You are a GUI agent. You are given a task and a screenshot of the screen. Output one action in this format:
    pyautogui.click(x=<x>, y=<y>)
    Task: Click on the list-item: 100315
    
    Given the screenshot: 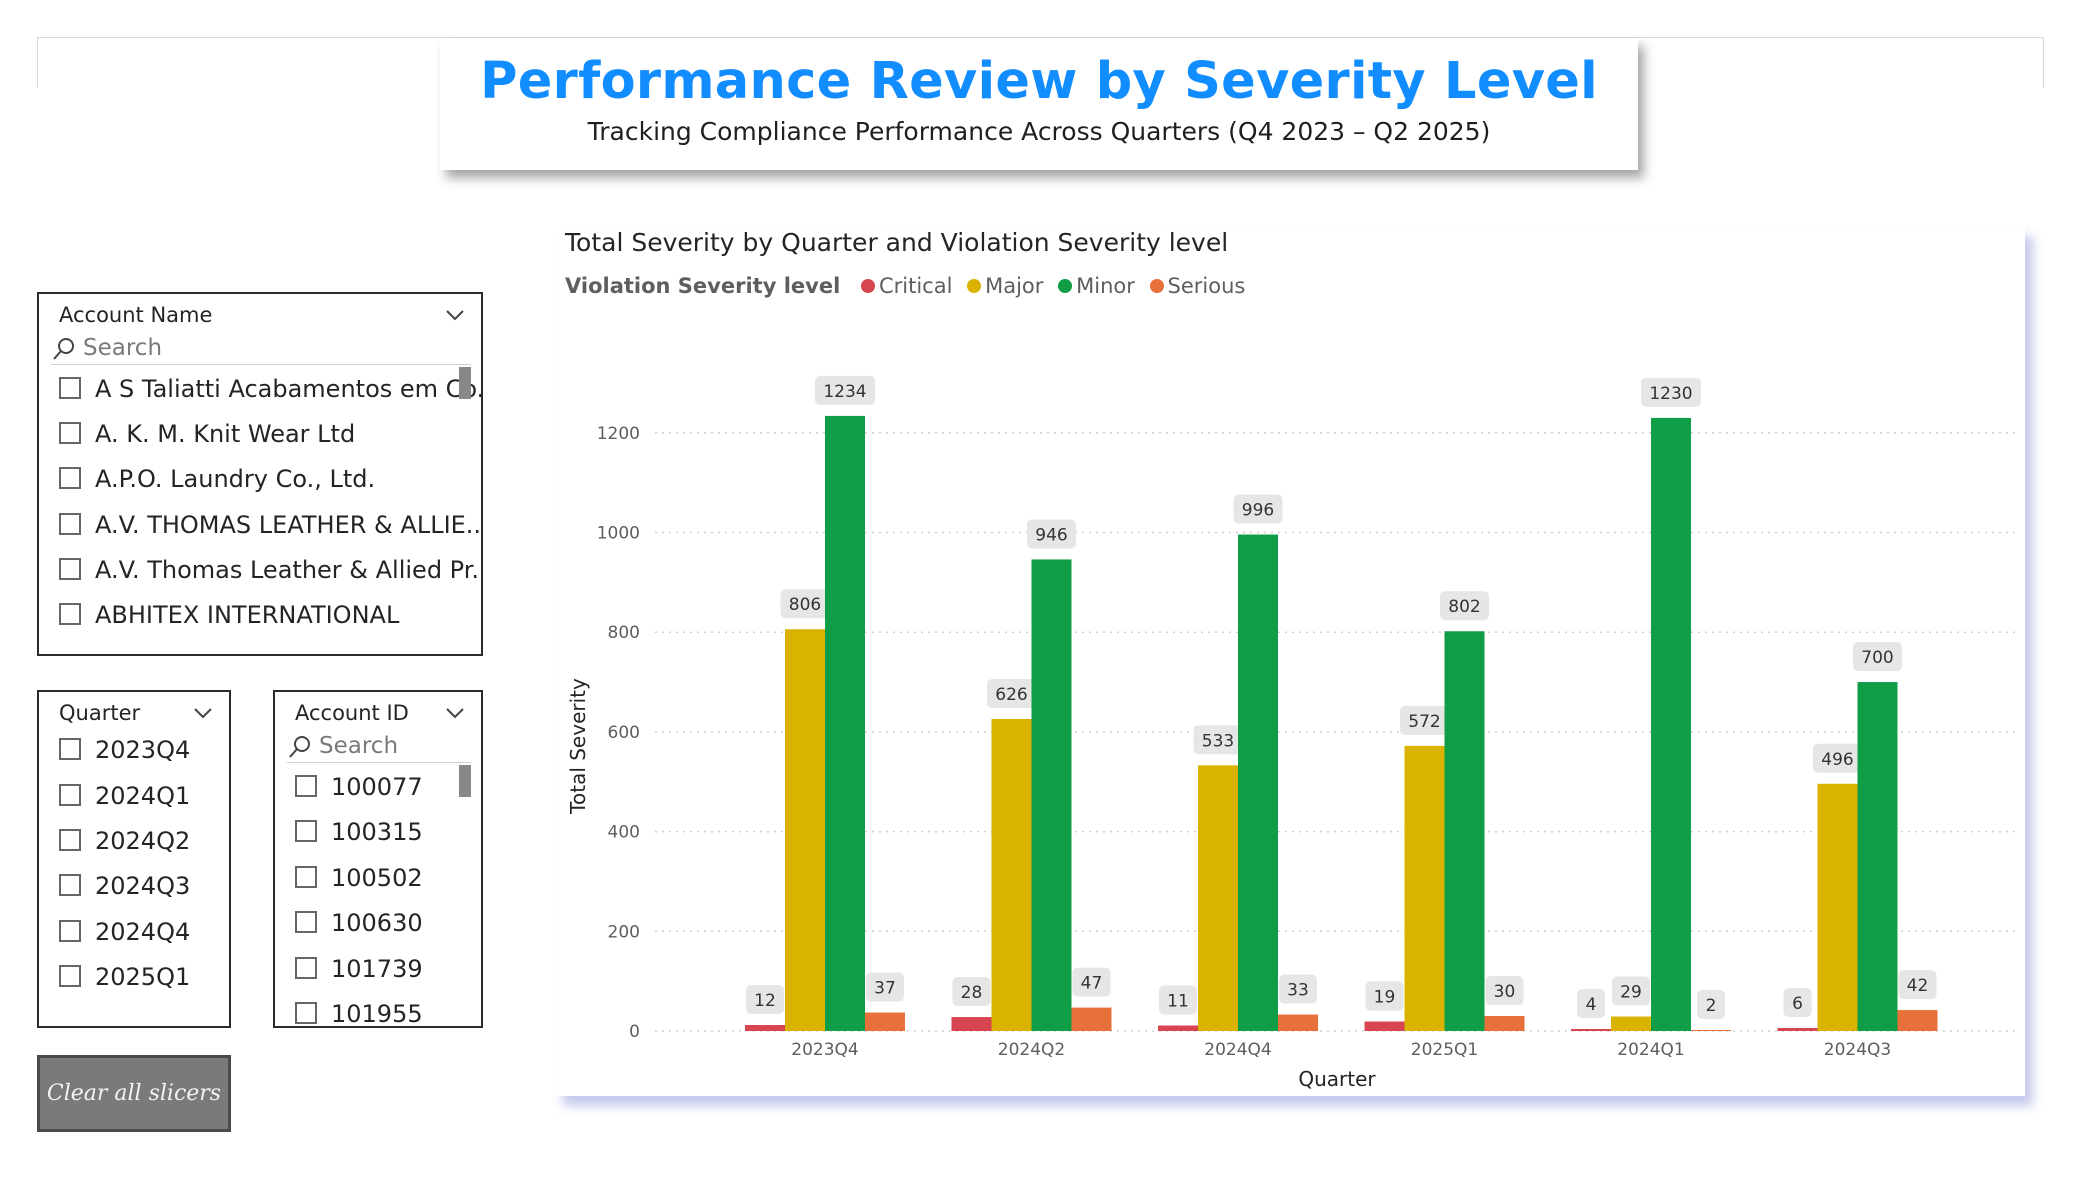 What is the action you would take?
    pyautogui.click(x=359, y=832)
    